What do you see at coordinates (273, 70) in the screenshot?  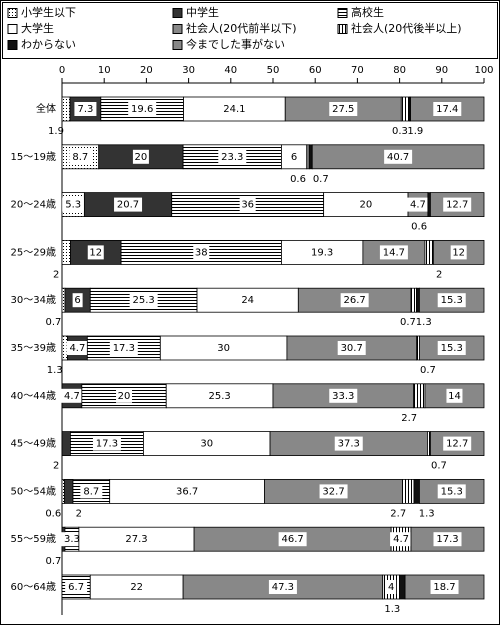 I see `x-tick-label: 50` at bounding box center [273, 70].